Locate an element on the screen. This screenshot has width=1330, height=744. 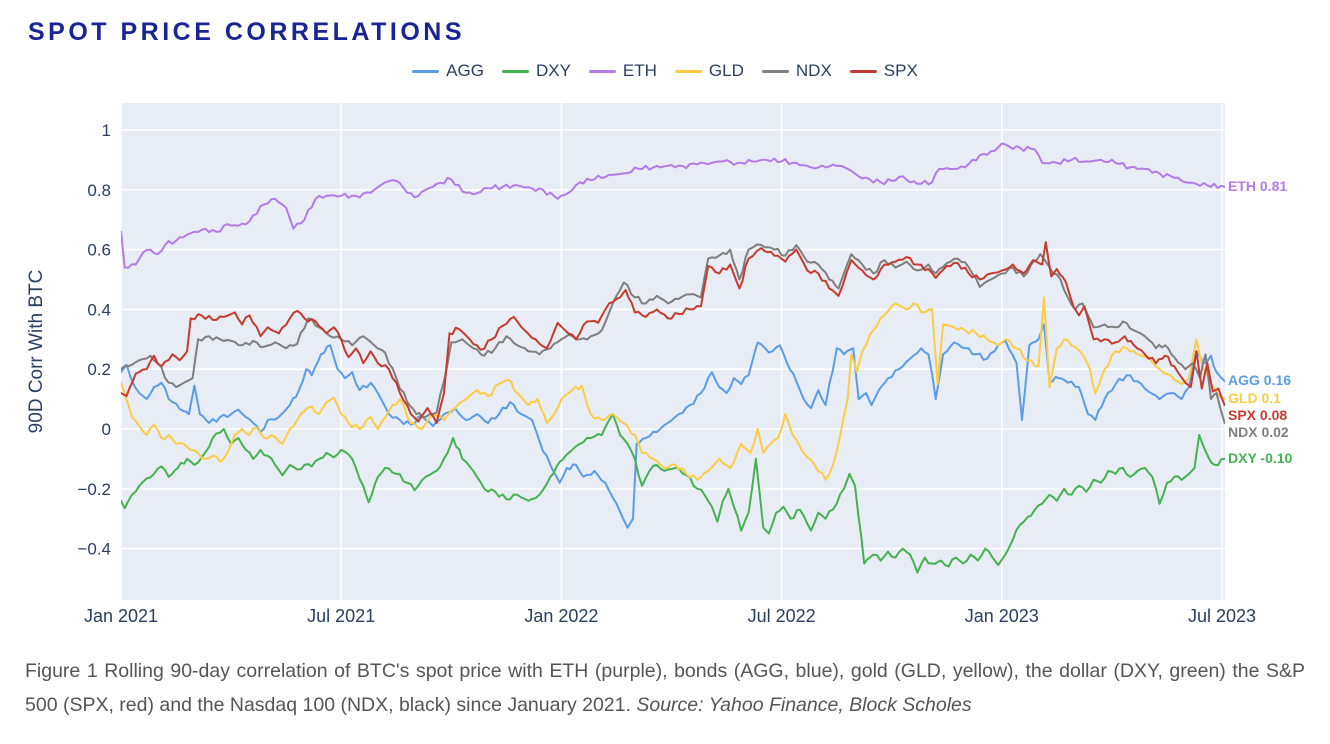
end-label-spx: SPX 0.08 is located at coordinates (1258, 415).